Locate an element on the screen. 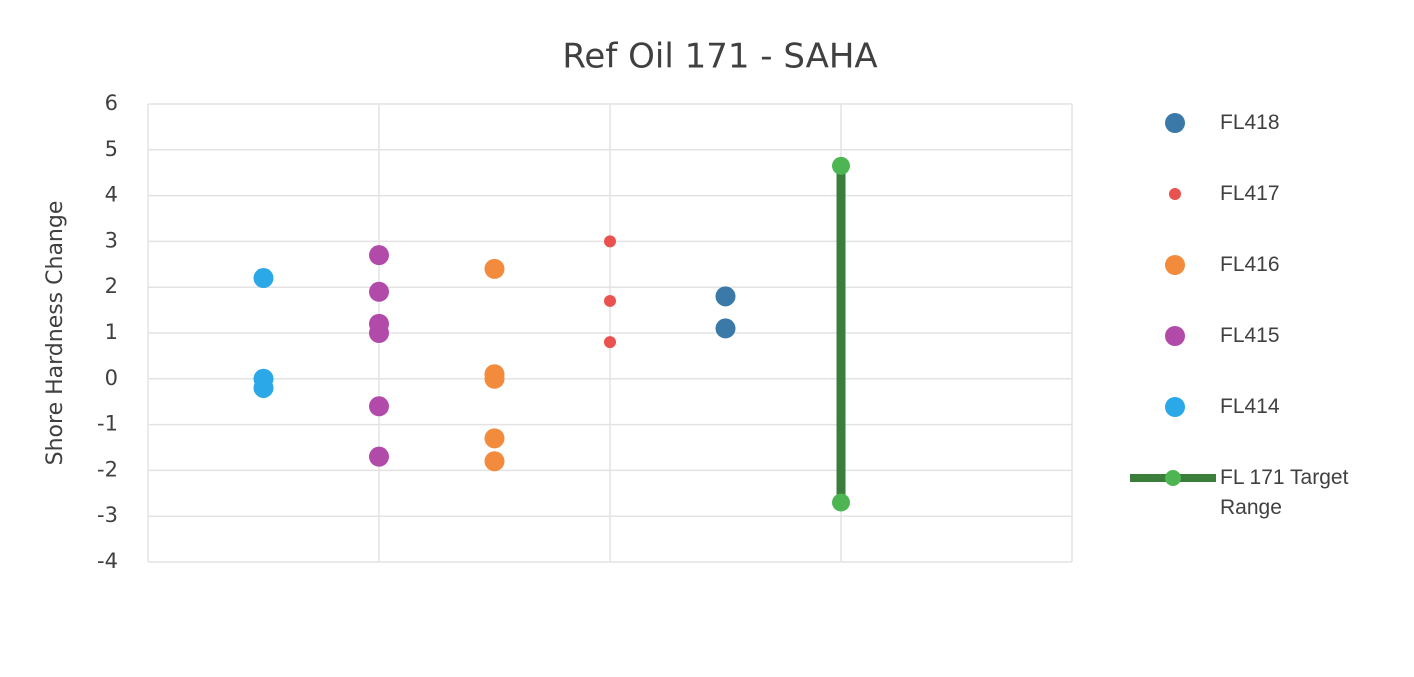 The width and height of the screenshot is (1414, 677). y-tick-label: 0 is located at coordinates (111, 378).